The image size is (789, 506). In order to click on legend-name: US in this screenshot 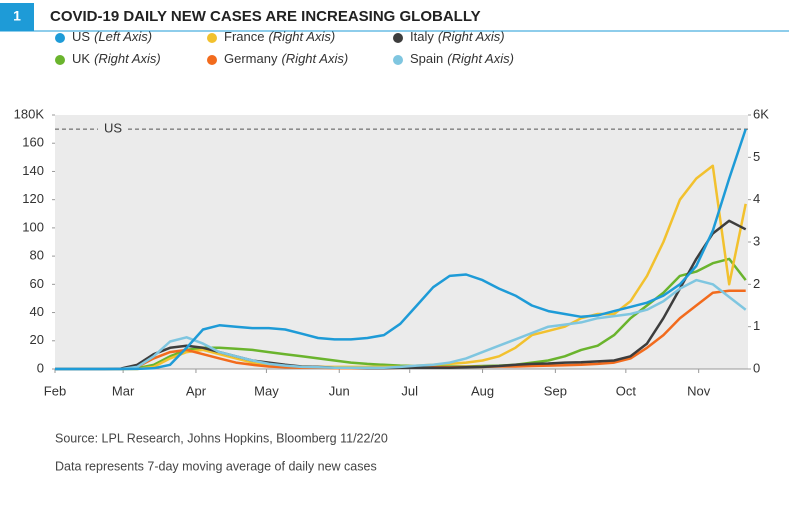, I will do `click(81, 36)`.